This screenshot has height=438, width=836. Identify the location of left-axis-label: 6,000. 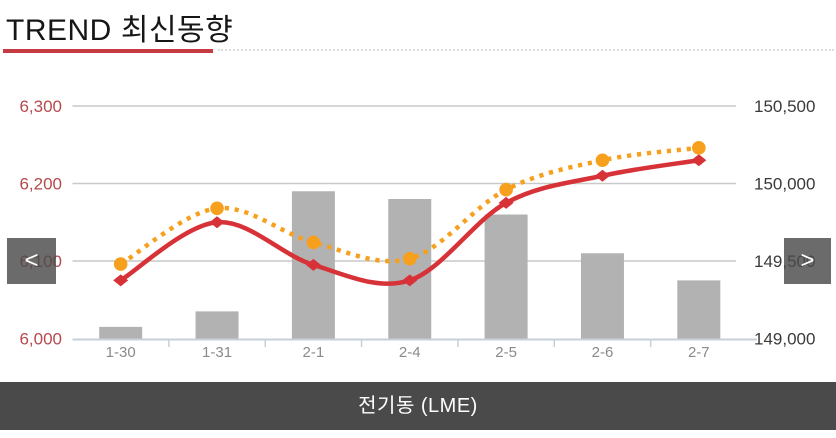
(40, 339).